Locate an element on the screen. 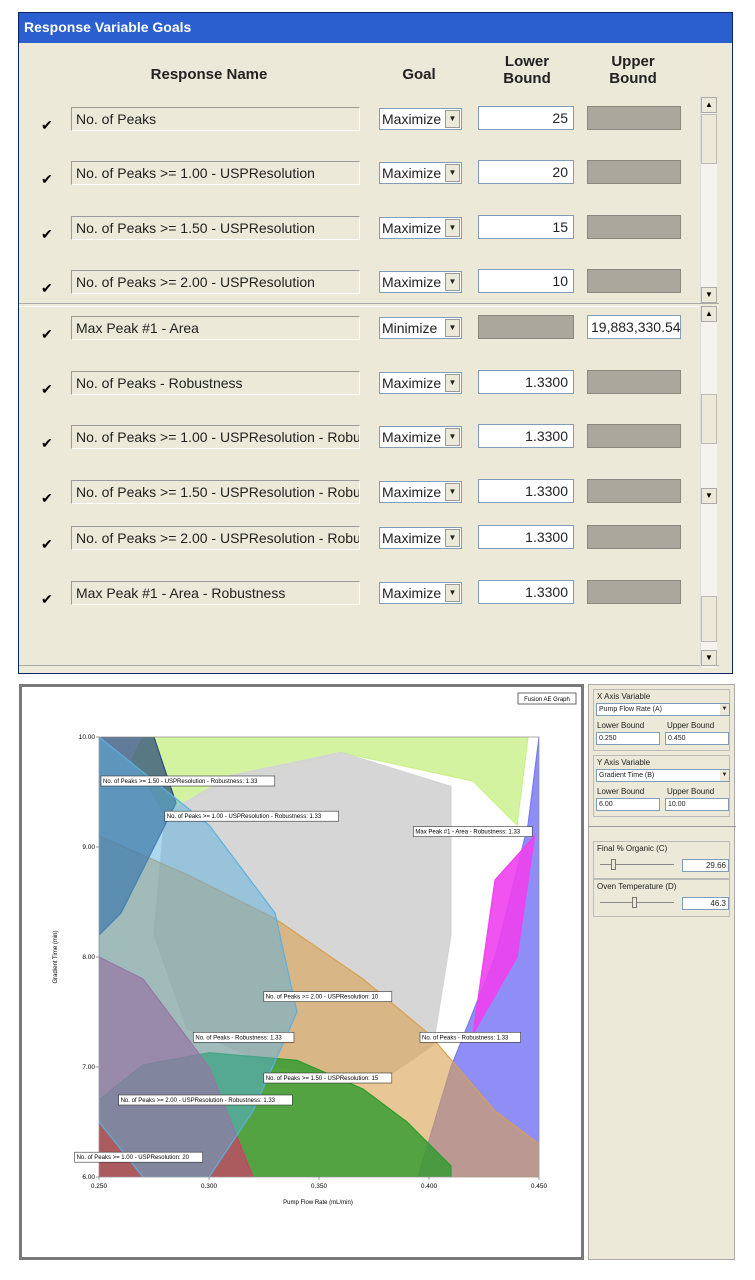 The height and width of the screenshot is (1280, 755). lower-bound-input: 15 is located at coordinates (526, 227).